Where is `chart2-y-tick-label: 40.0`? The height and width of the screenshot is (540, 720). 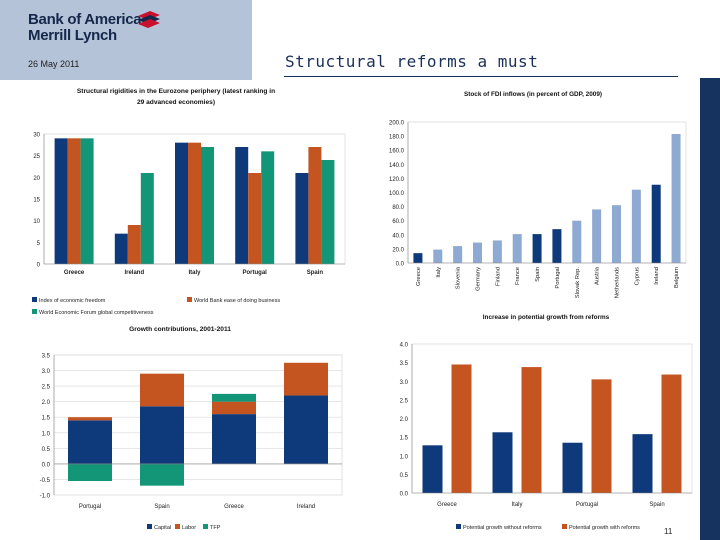 chart2-y-tick-label: 40.0 is located at coordinates (398, 236).